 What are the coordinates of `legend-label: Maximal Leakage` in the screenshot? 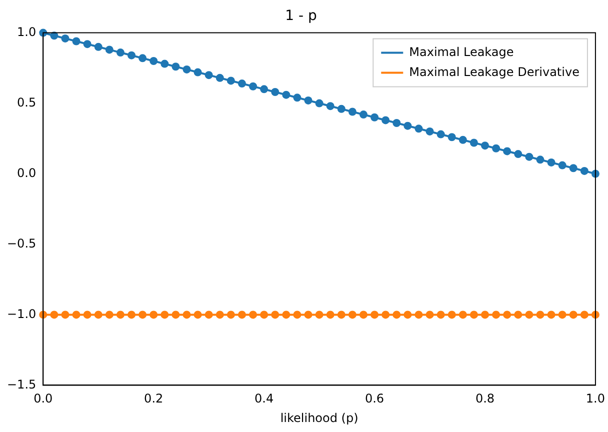 It's located at (461, 51).